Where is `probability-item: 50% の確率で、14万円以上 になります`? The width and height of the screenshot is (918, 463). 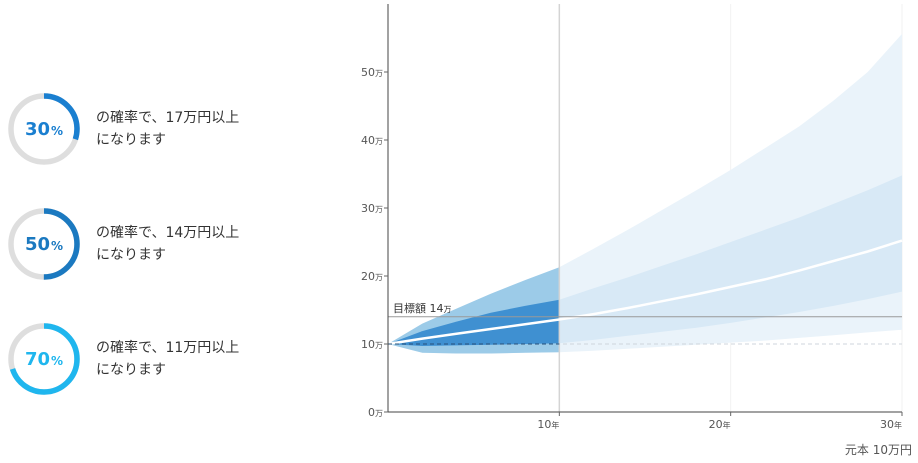
probability-item: 50% の確率で、14万円以上 になります is located at coordinates (171, 246).